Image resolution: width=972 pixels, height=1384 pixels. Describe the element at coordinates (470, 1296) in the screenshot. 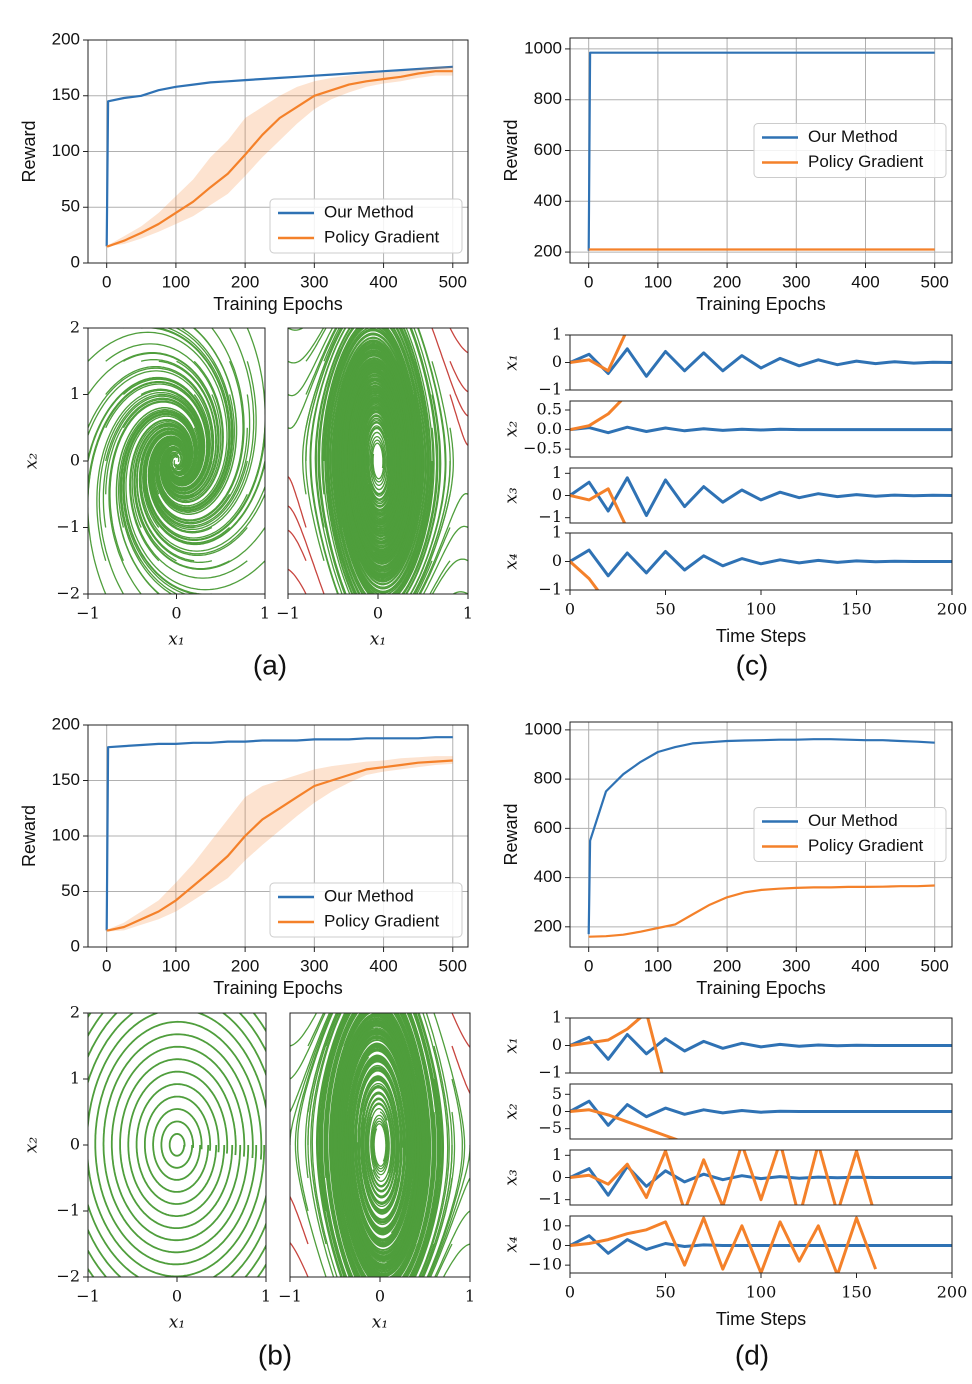

I see `x-tick-label: 1` at that location.